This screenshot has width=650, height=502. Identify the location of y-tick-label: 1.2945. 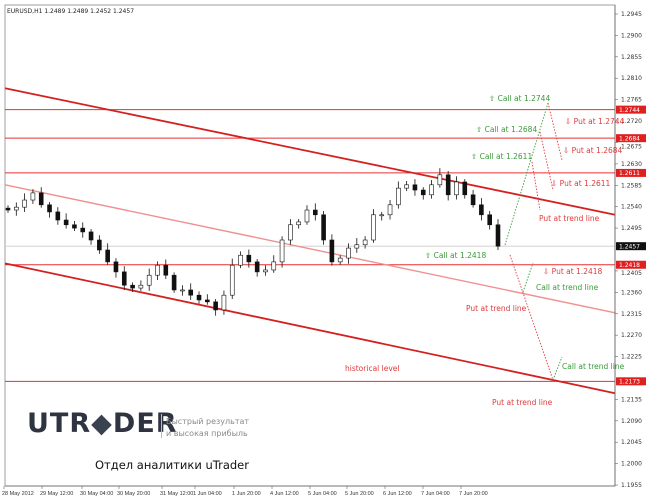
(631, 14).